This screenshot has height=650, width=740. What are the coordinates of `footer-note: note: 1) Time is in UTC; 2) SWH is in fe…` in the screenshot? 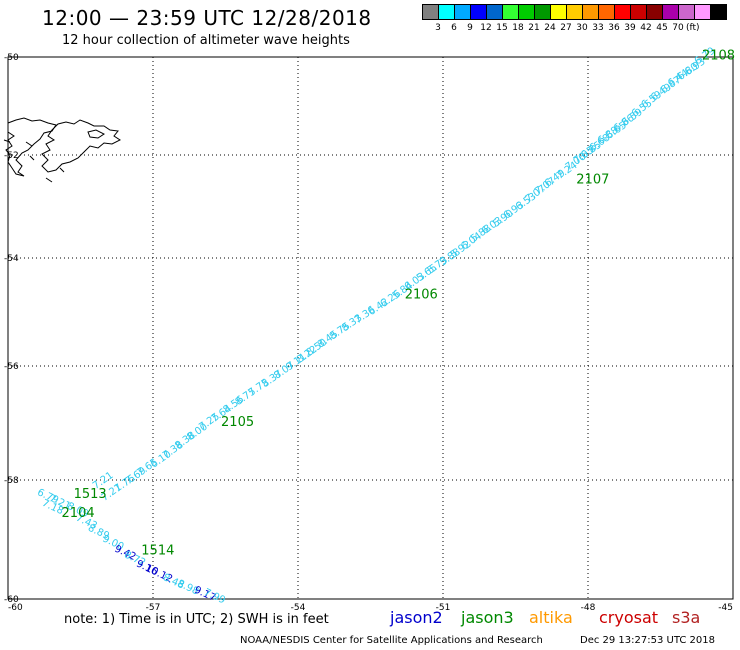 It's located at (196, 619).